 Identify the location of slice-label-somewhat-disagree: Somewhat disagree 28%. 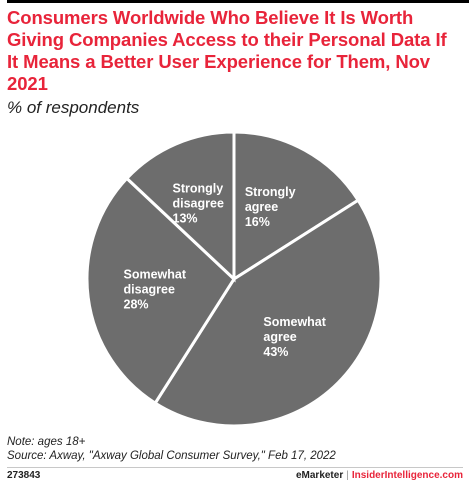
(155, 289).